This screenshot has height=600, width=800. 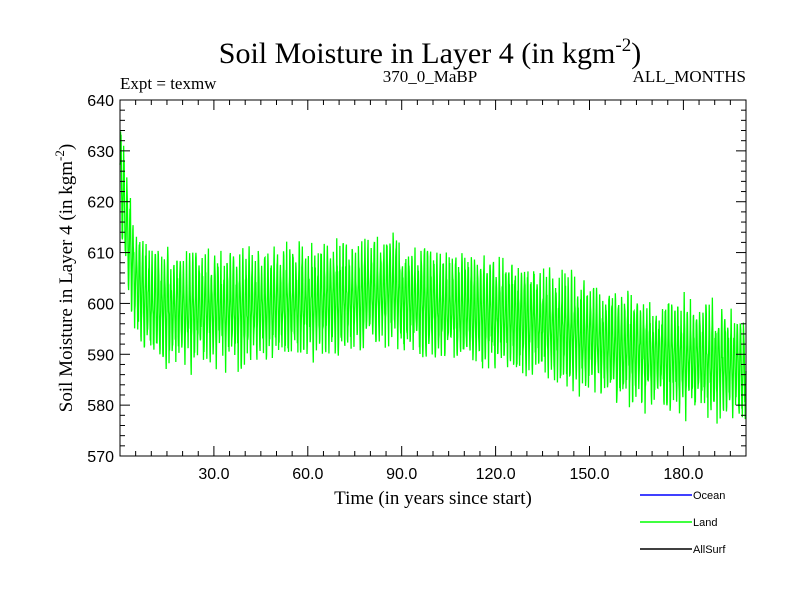 I want to click on subtitle-months: ALL_MONTHS, so click(x=689, y=76).